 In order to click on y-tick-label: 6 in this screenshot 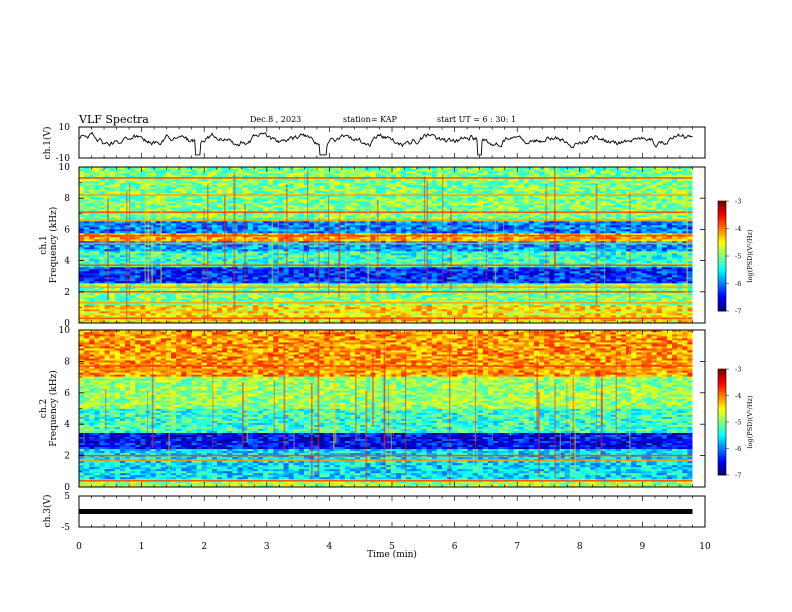, I will do `click(67, 230)`.